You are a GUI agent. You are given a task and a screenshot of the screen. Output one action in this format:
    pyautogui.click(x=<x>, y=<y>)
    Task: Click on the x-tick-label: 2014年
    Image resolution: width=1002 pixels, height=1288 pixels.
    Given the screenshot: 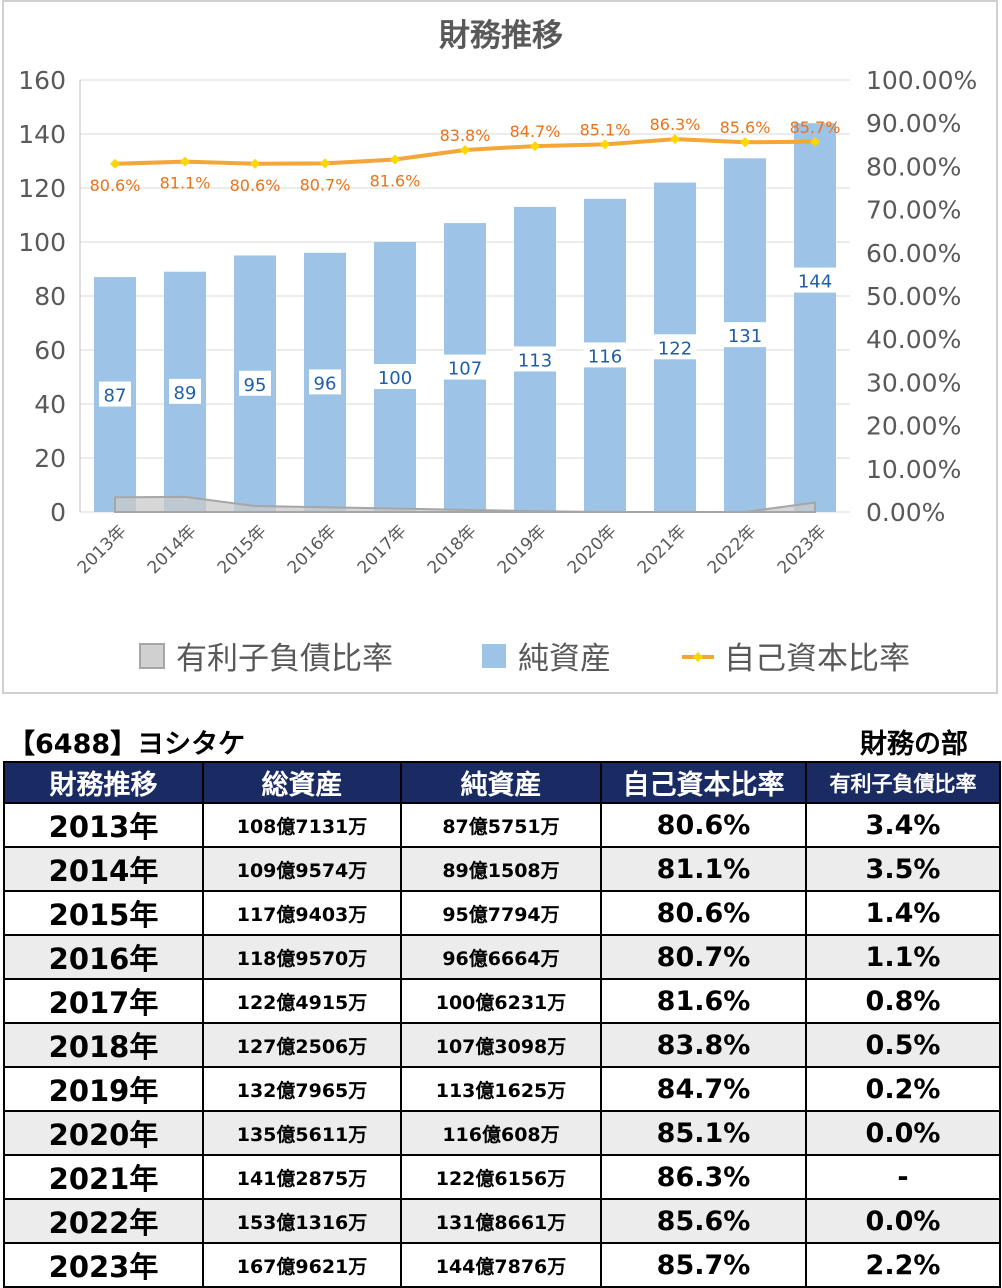 What is the action you would take?
    pyautogui.click(x=172, y=549)
    